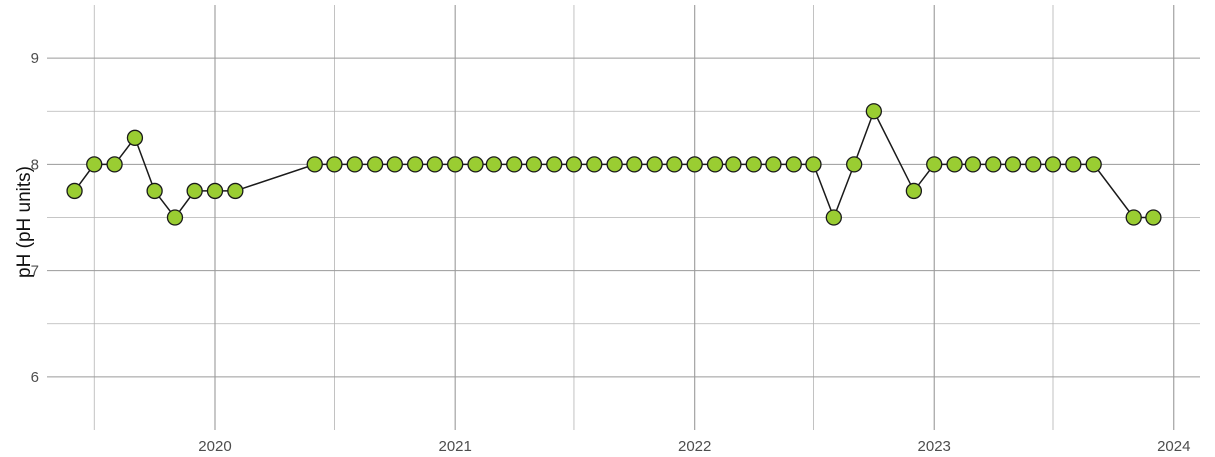 This screenshot has height=457, width=1215. I want to click on y-tick-label: 6, so click(35, 377).